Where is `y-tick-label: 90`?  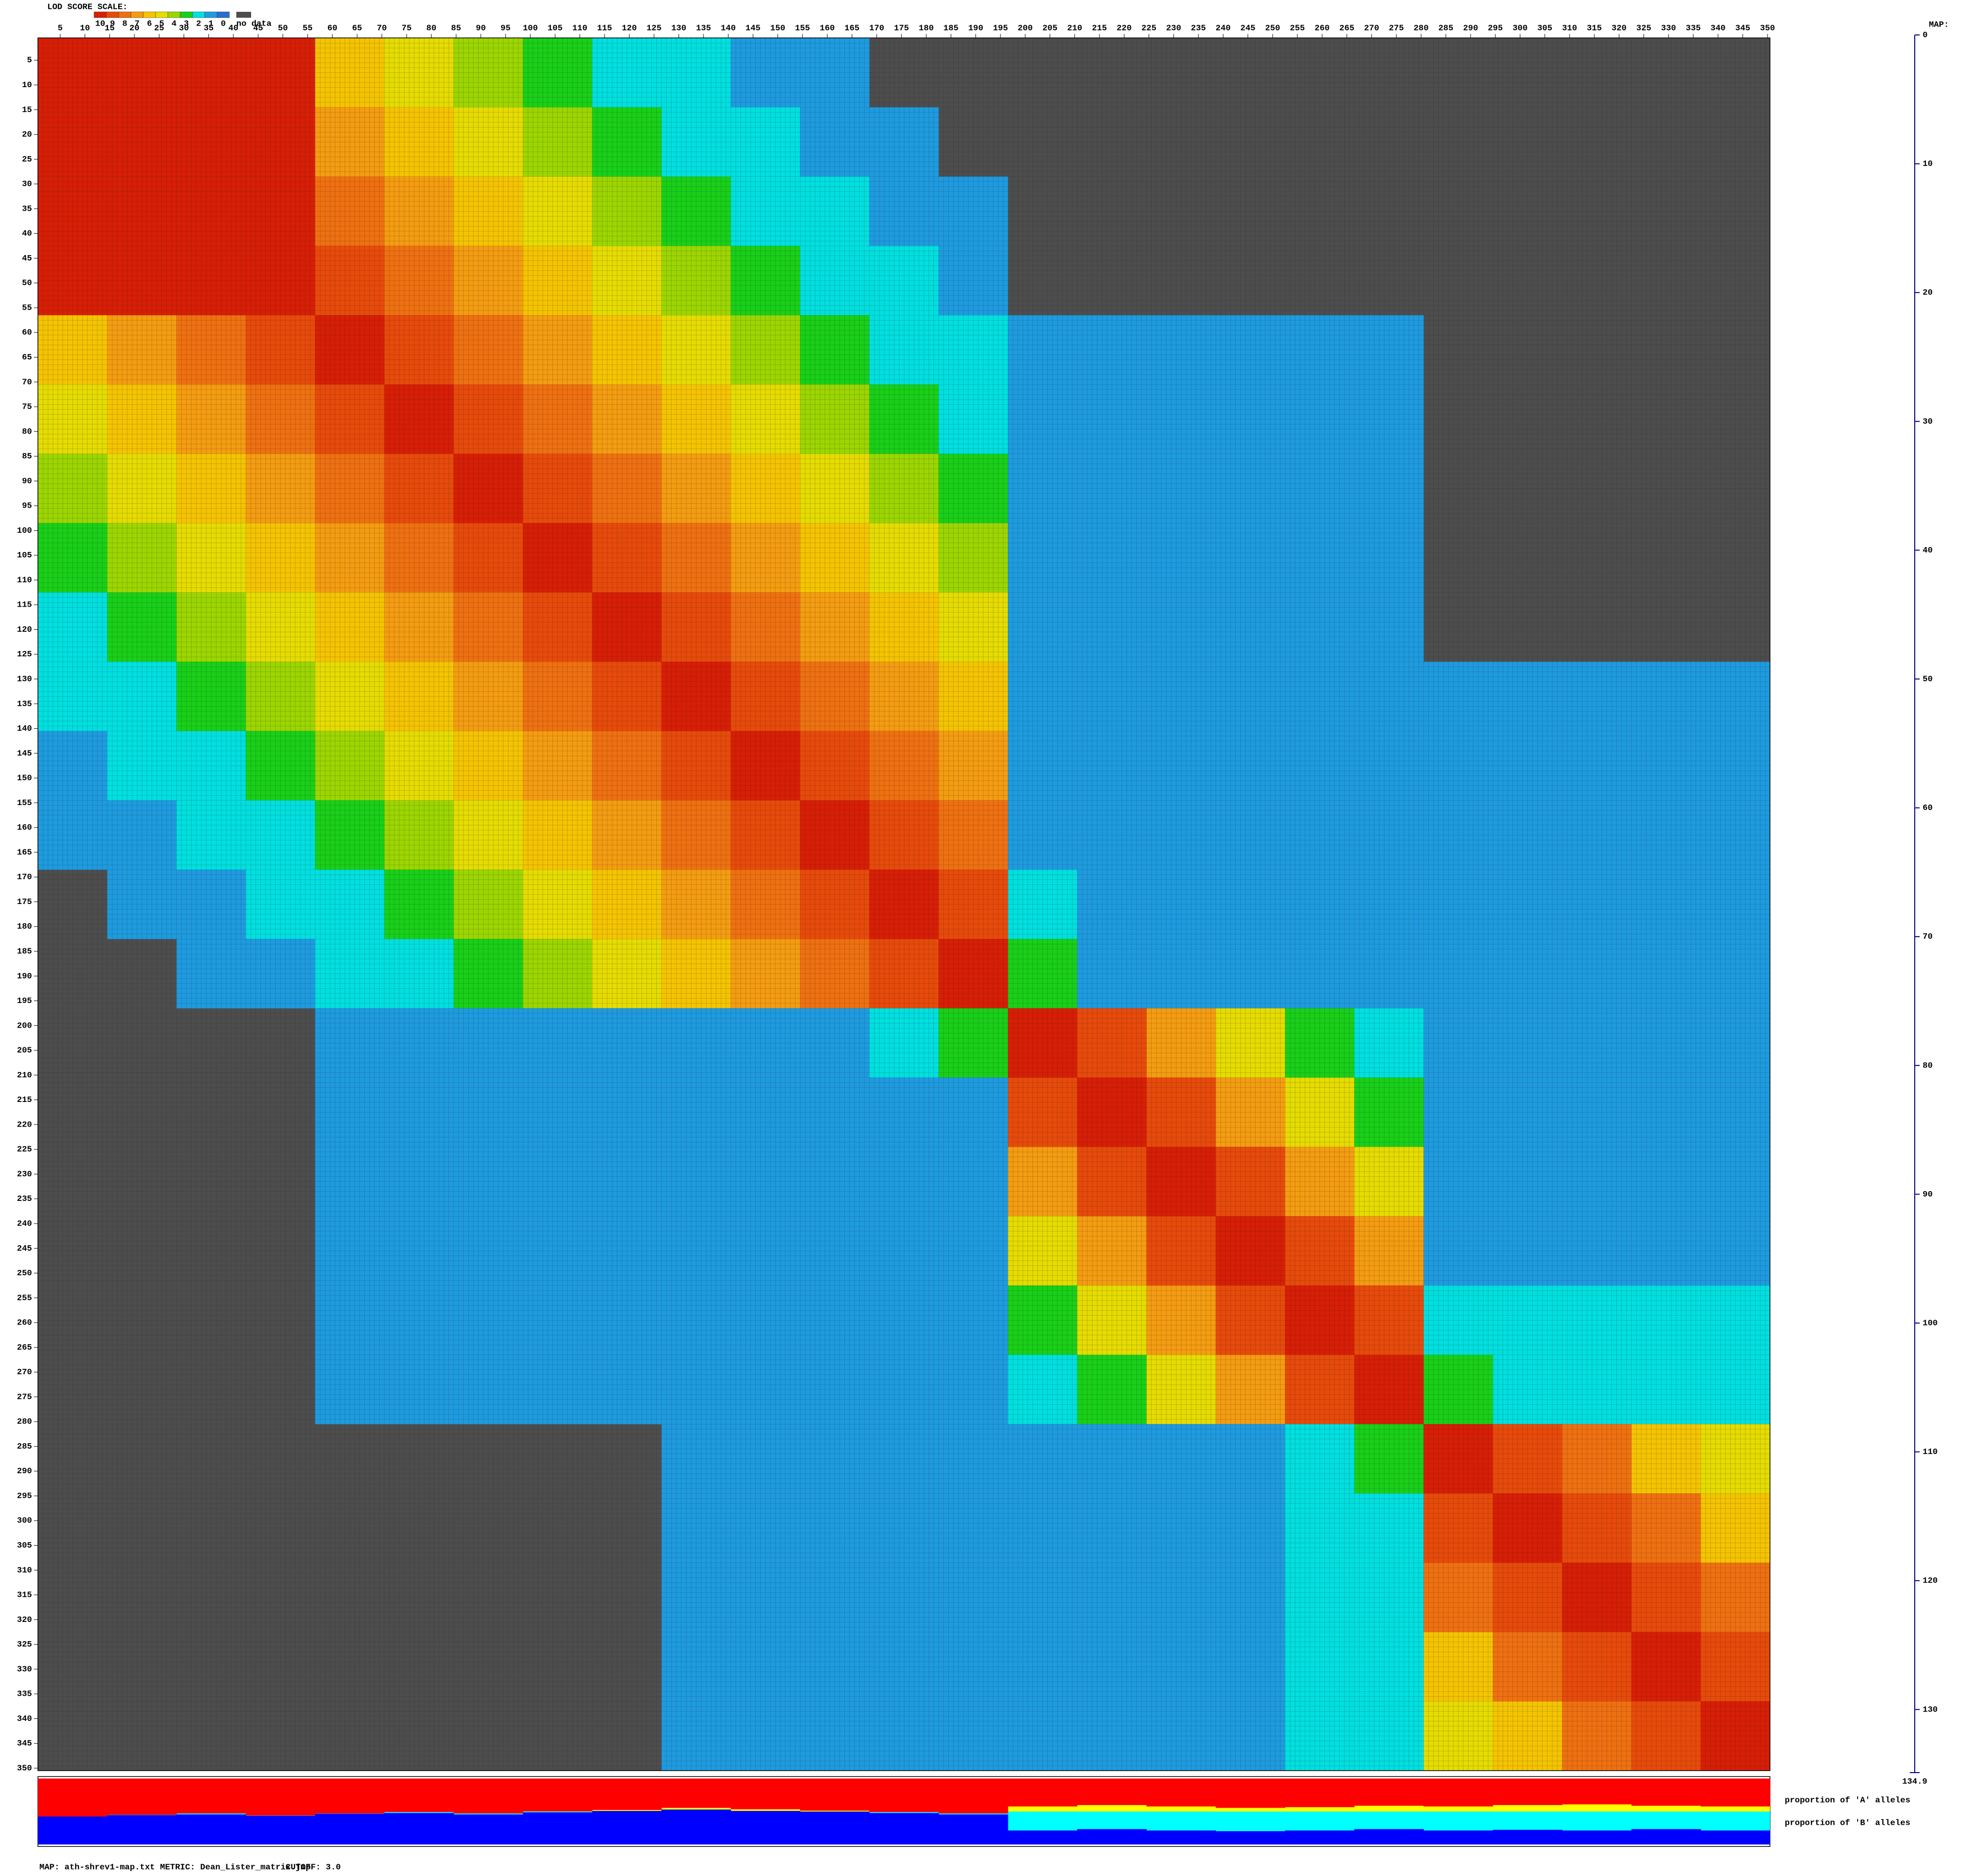 y-tick-label: 90 is located at coordinates (27, 482).